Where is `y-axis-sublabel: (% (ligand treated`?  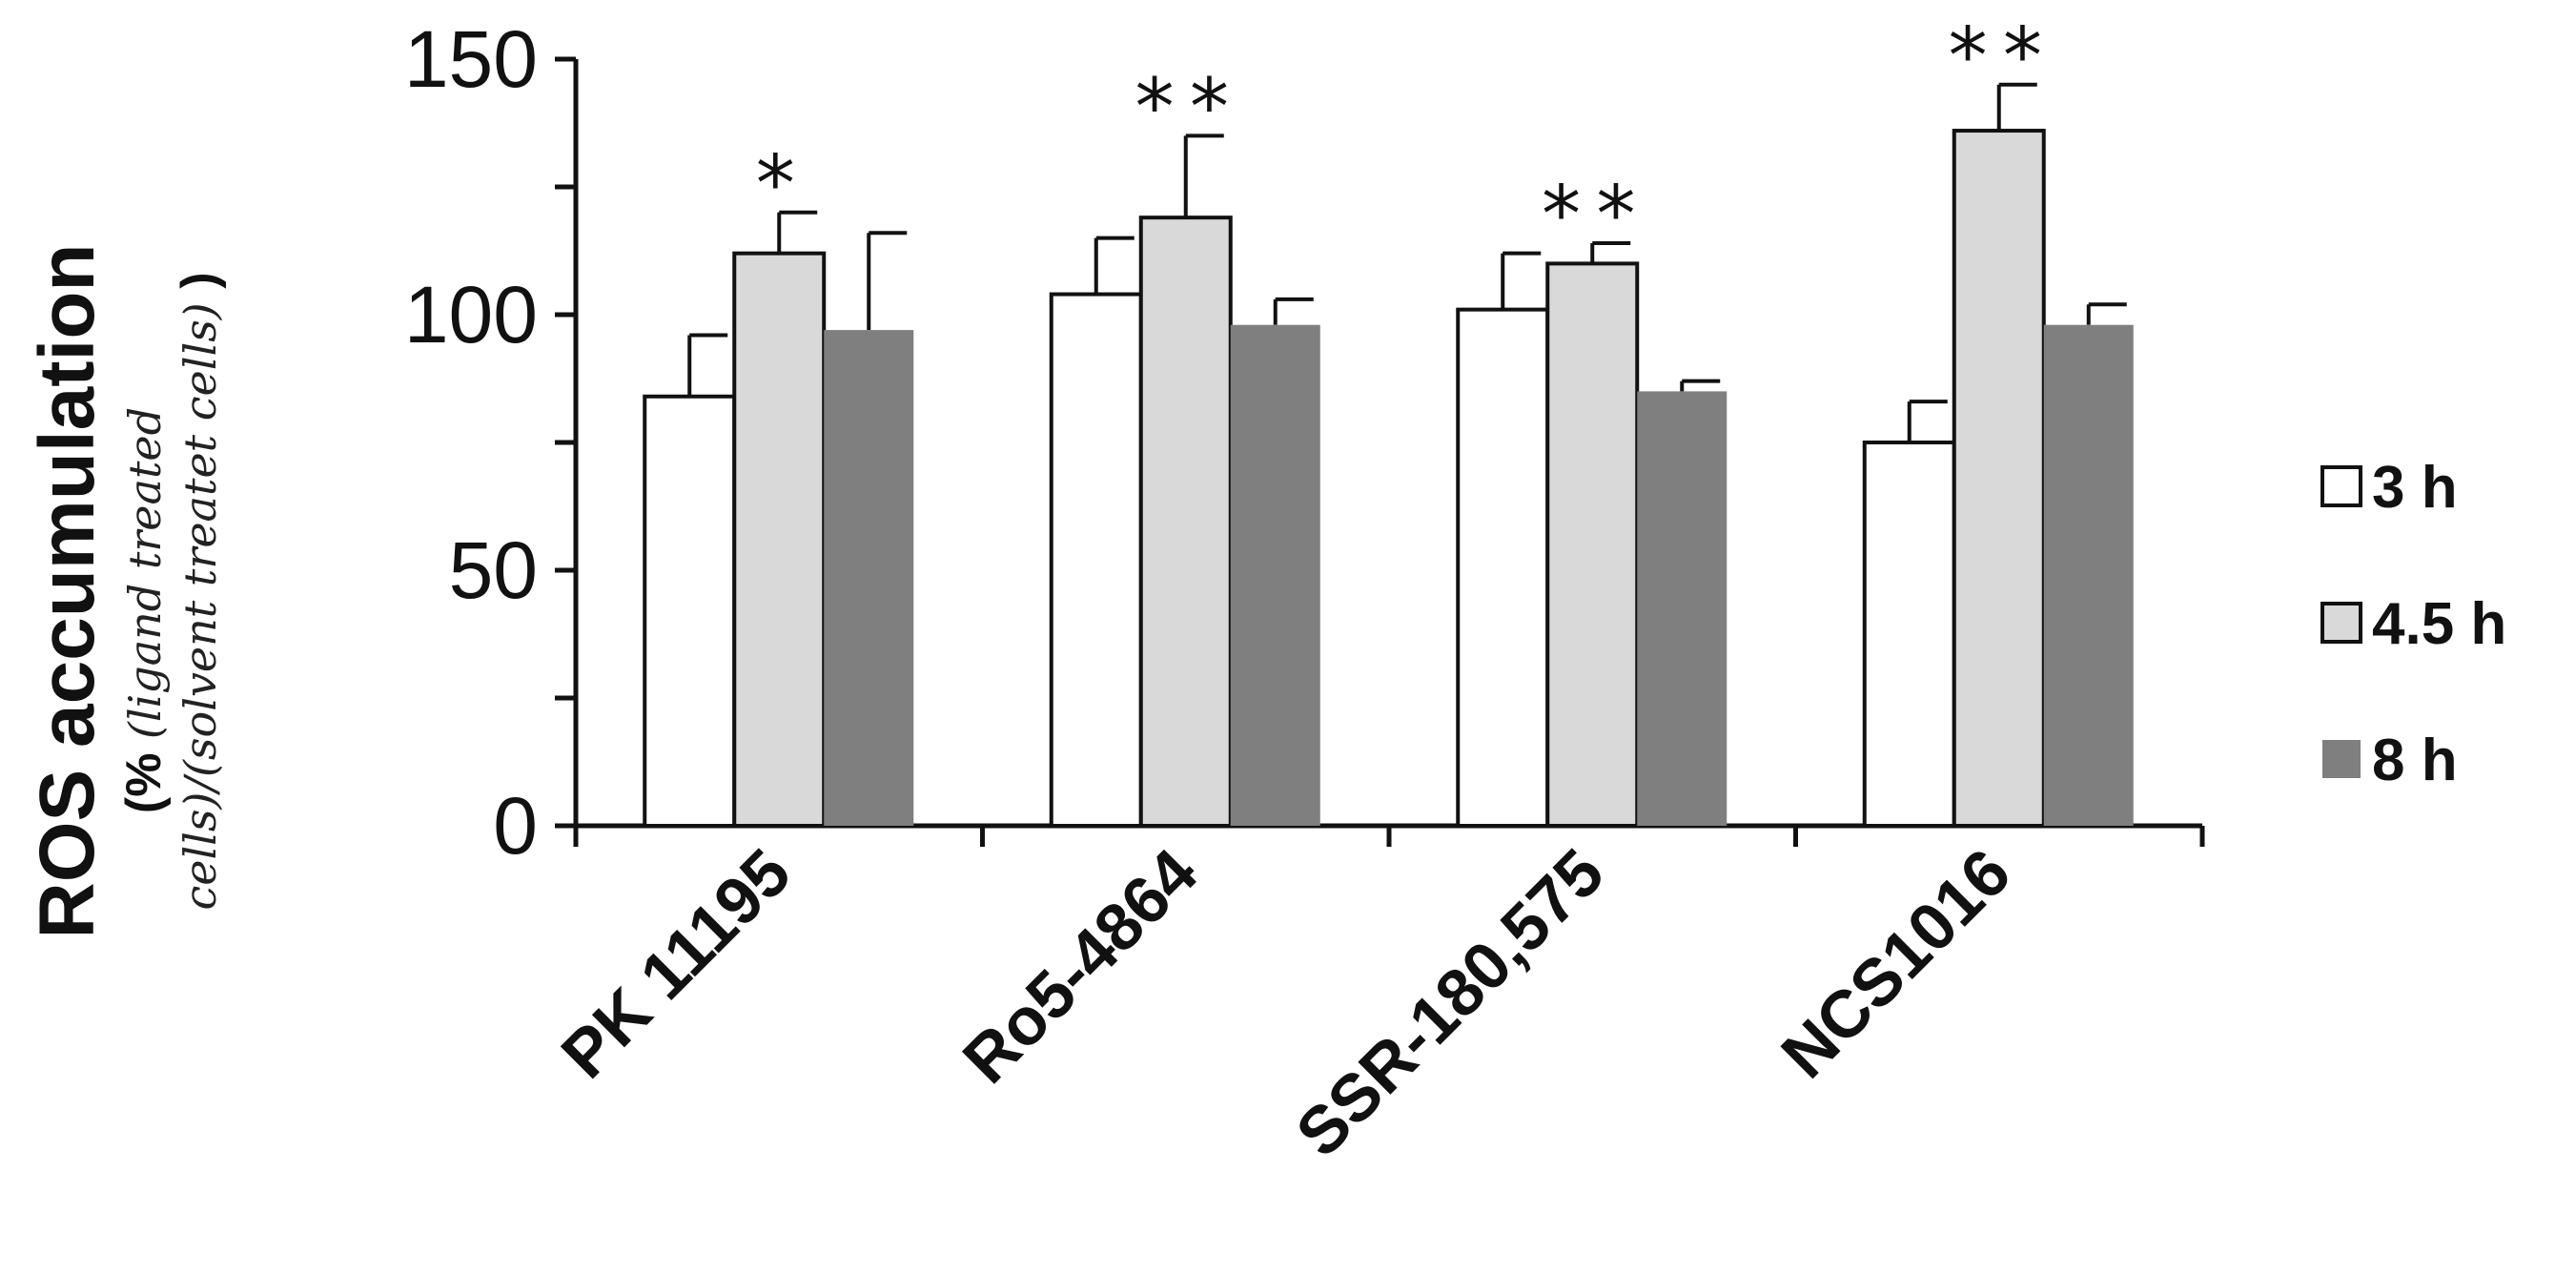 y-axis-sublabel: (% (ligand treated is located at coordinates (144, 610).